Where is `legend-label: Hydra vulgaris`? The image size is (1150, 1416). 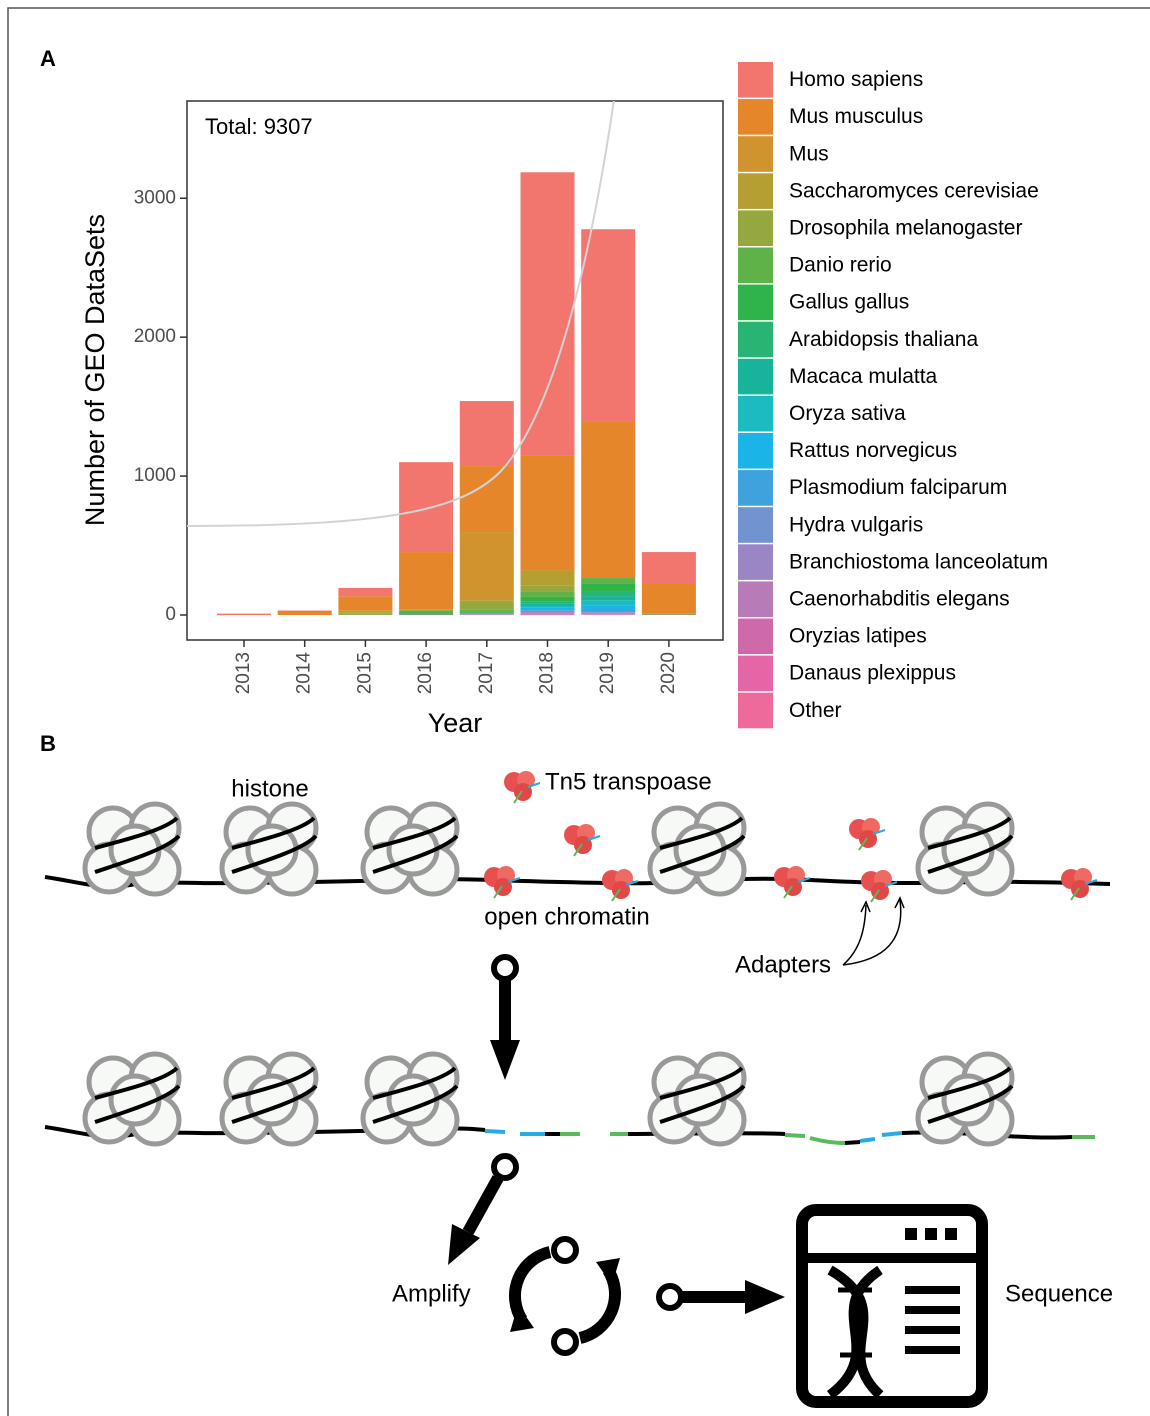
legend-label: Hydra vulgaris is located at coordinates (856, 524).